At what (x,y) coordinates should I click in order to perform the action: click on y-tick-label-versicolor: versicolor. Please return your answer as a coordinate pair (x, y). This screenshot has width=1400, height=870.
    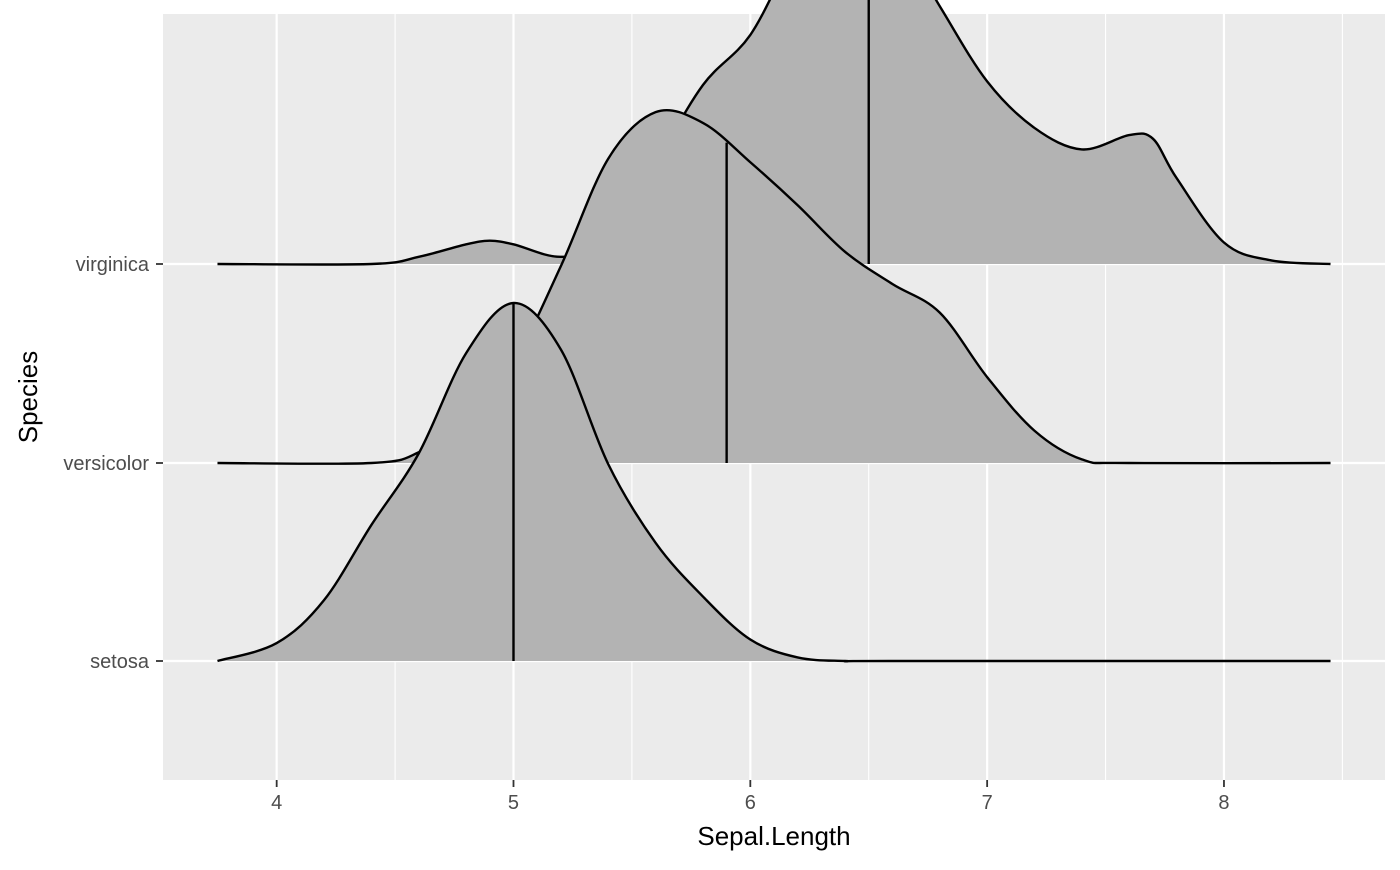
    Looking at the image, I should click on (106, 464).